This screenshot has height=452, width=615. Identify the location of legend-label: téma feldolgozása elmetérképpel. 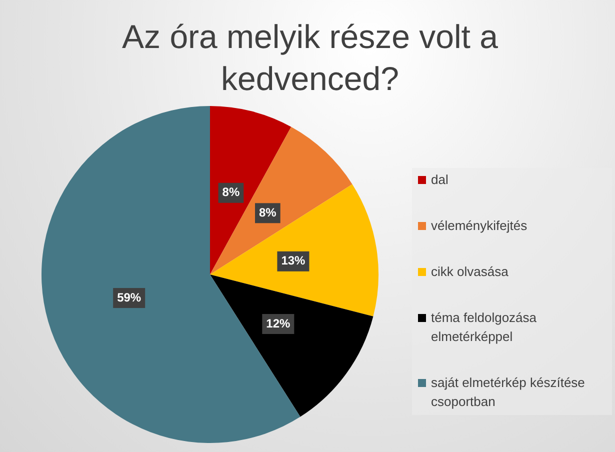
(484, 327).